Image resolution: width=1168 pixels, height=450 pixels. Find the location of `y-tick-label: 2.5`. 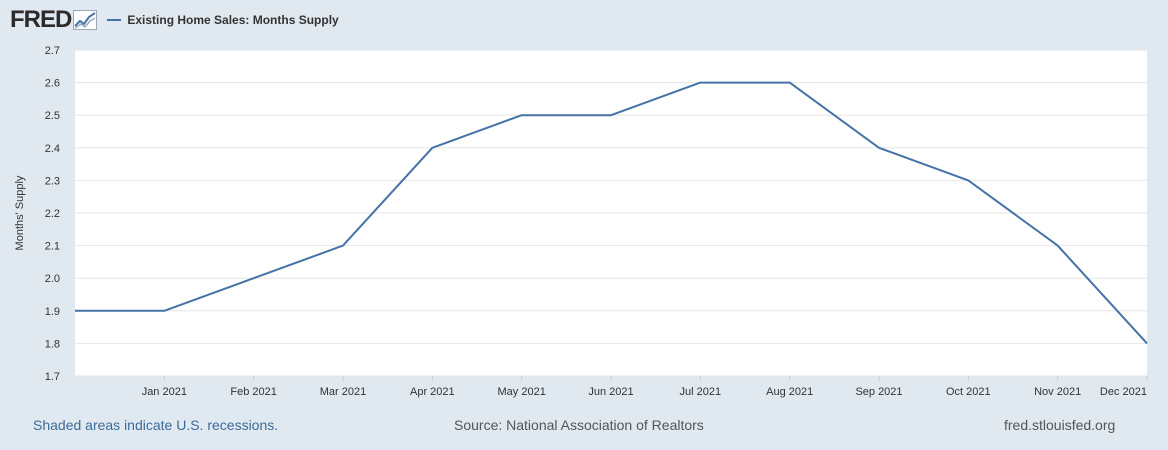

y-tick-label: 2.5 is located at coordinates (52, 116).